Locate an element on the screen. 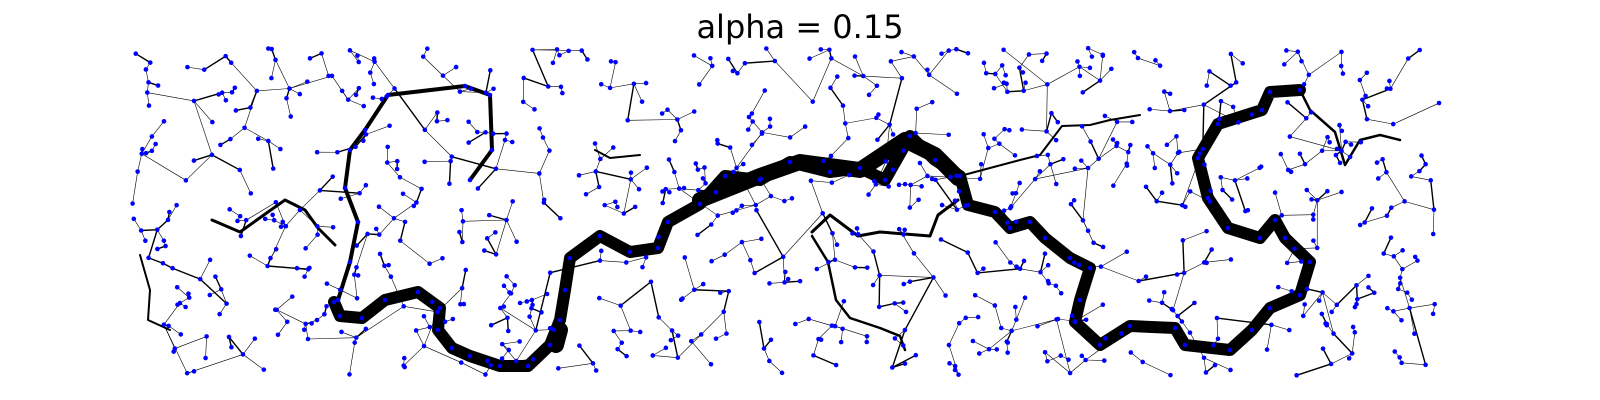 The width and height of the screenshot is (1600, 400). branch-mid-upper is located at coordinates (617, 154).